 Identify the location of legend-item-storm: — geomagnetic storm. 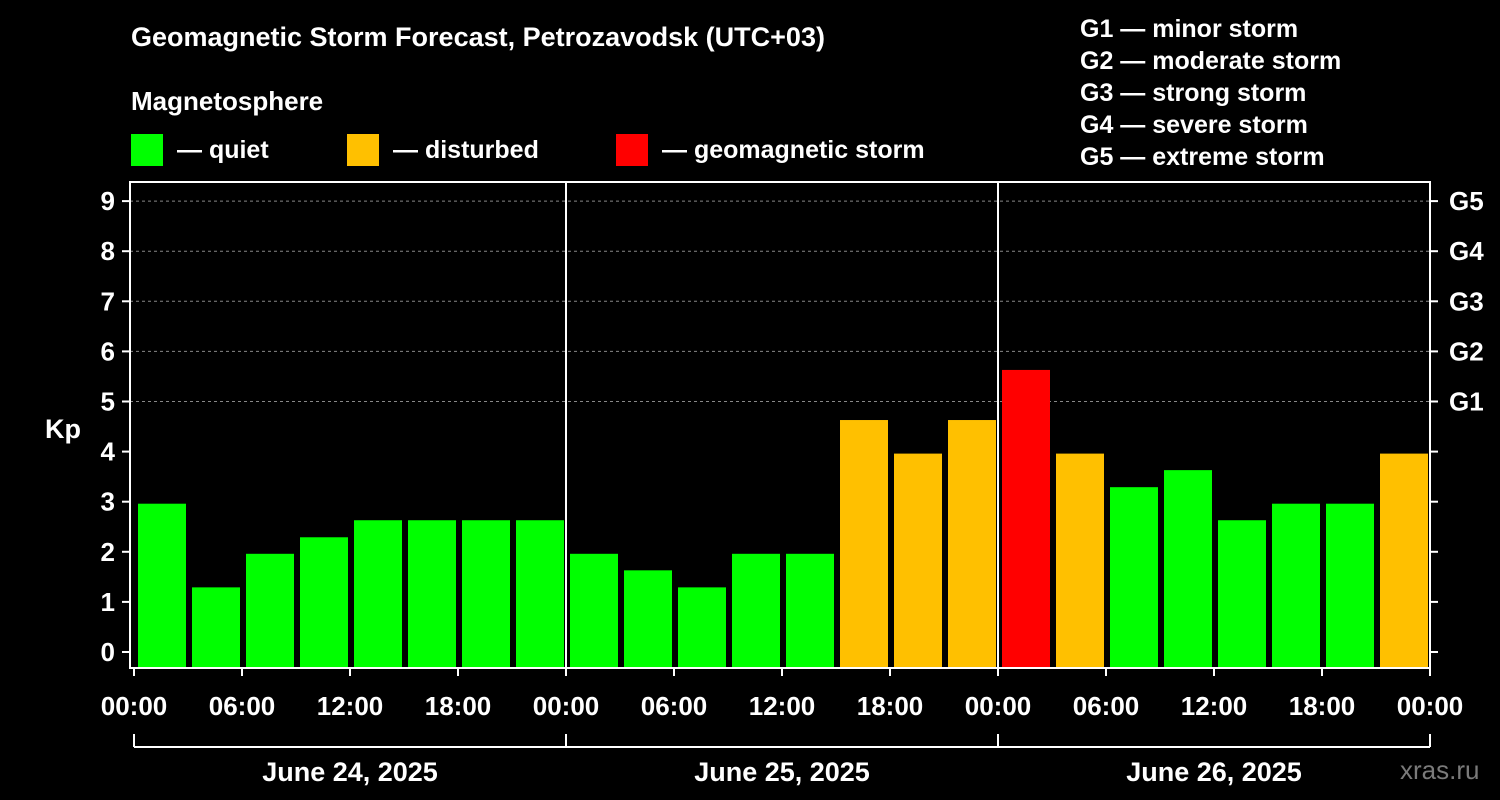
(770, 150).